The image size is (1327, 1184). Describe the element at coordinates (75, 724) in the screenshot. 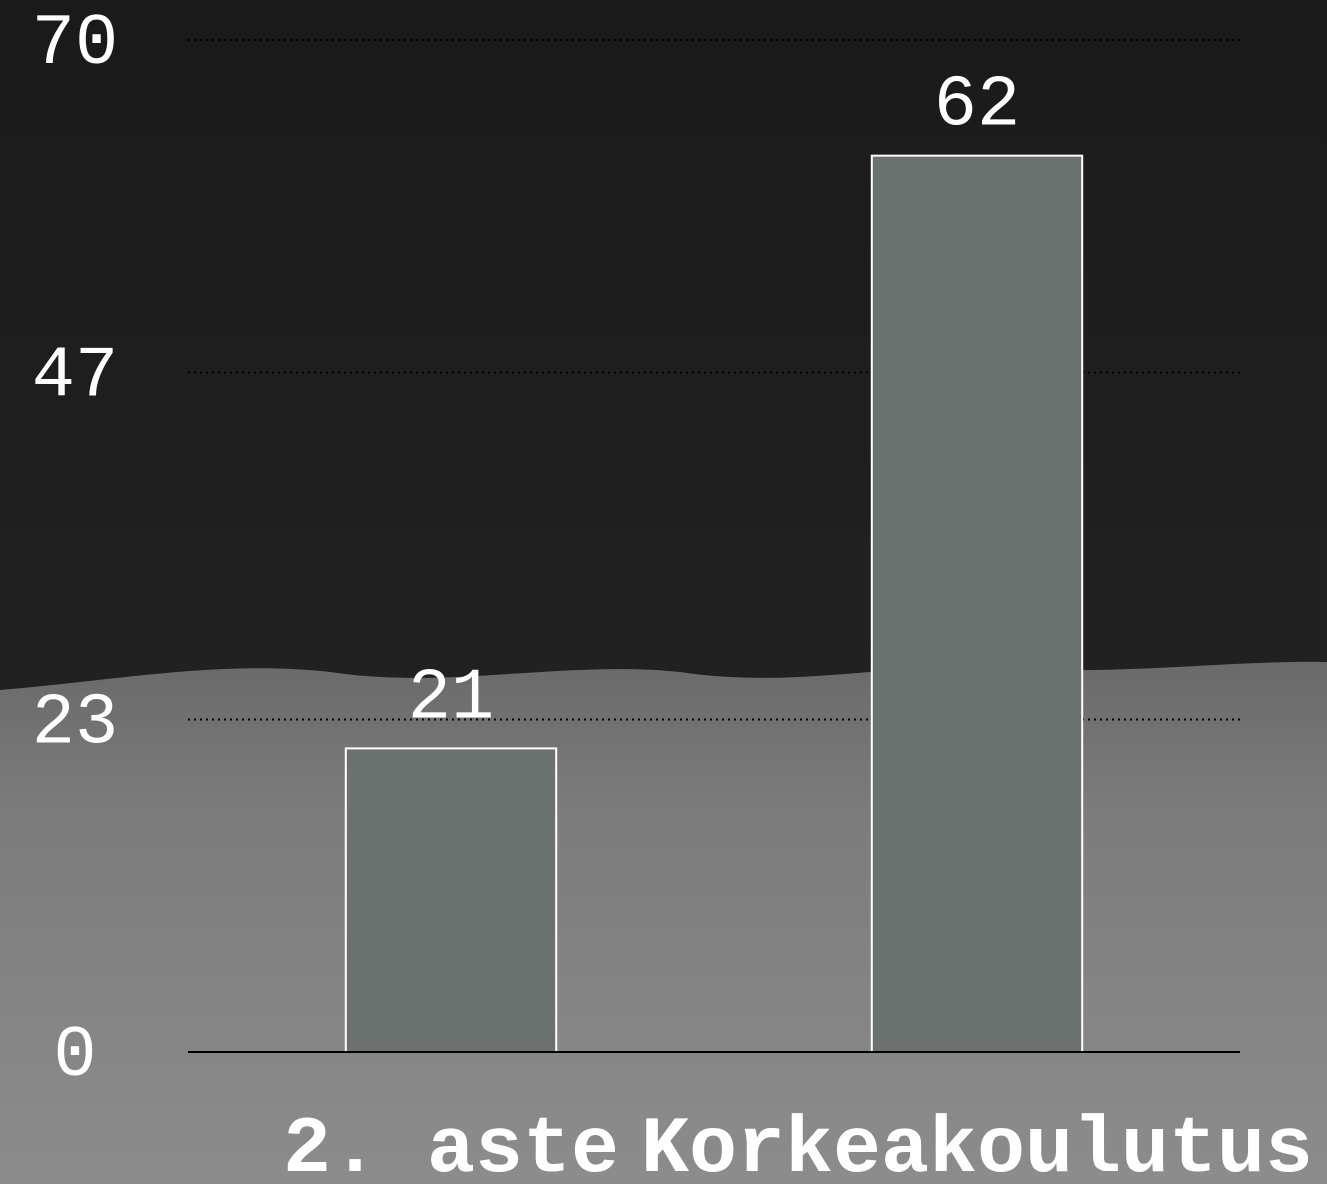

I see `y-tick-label: 23` at that location.